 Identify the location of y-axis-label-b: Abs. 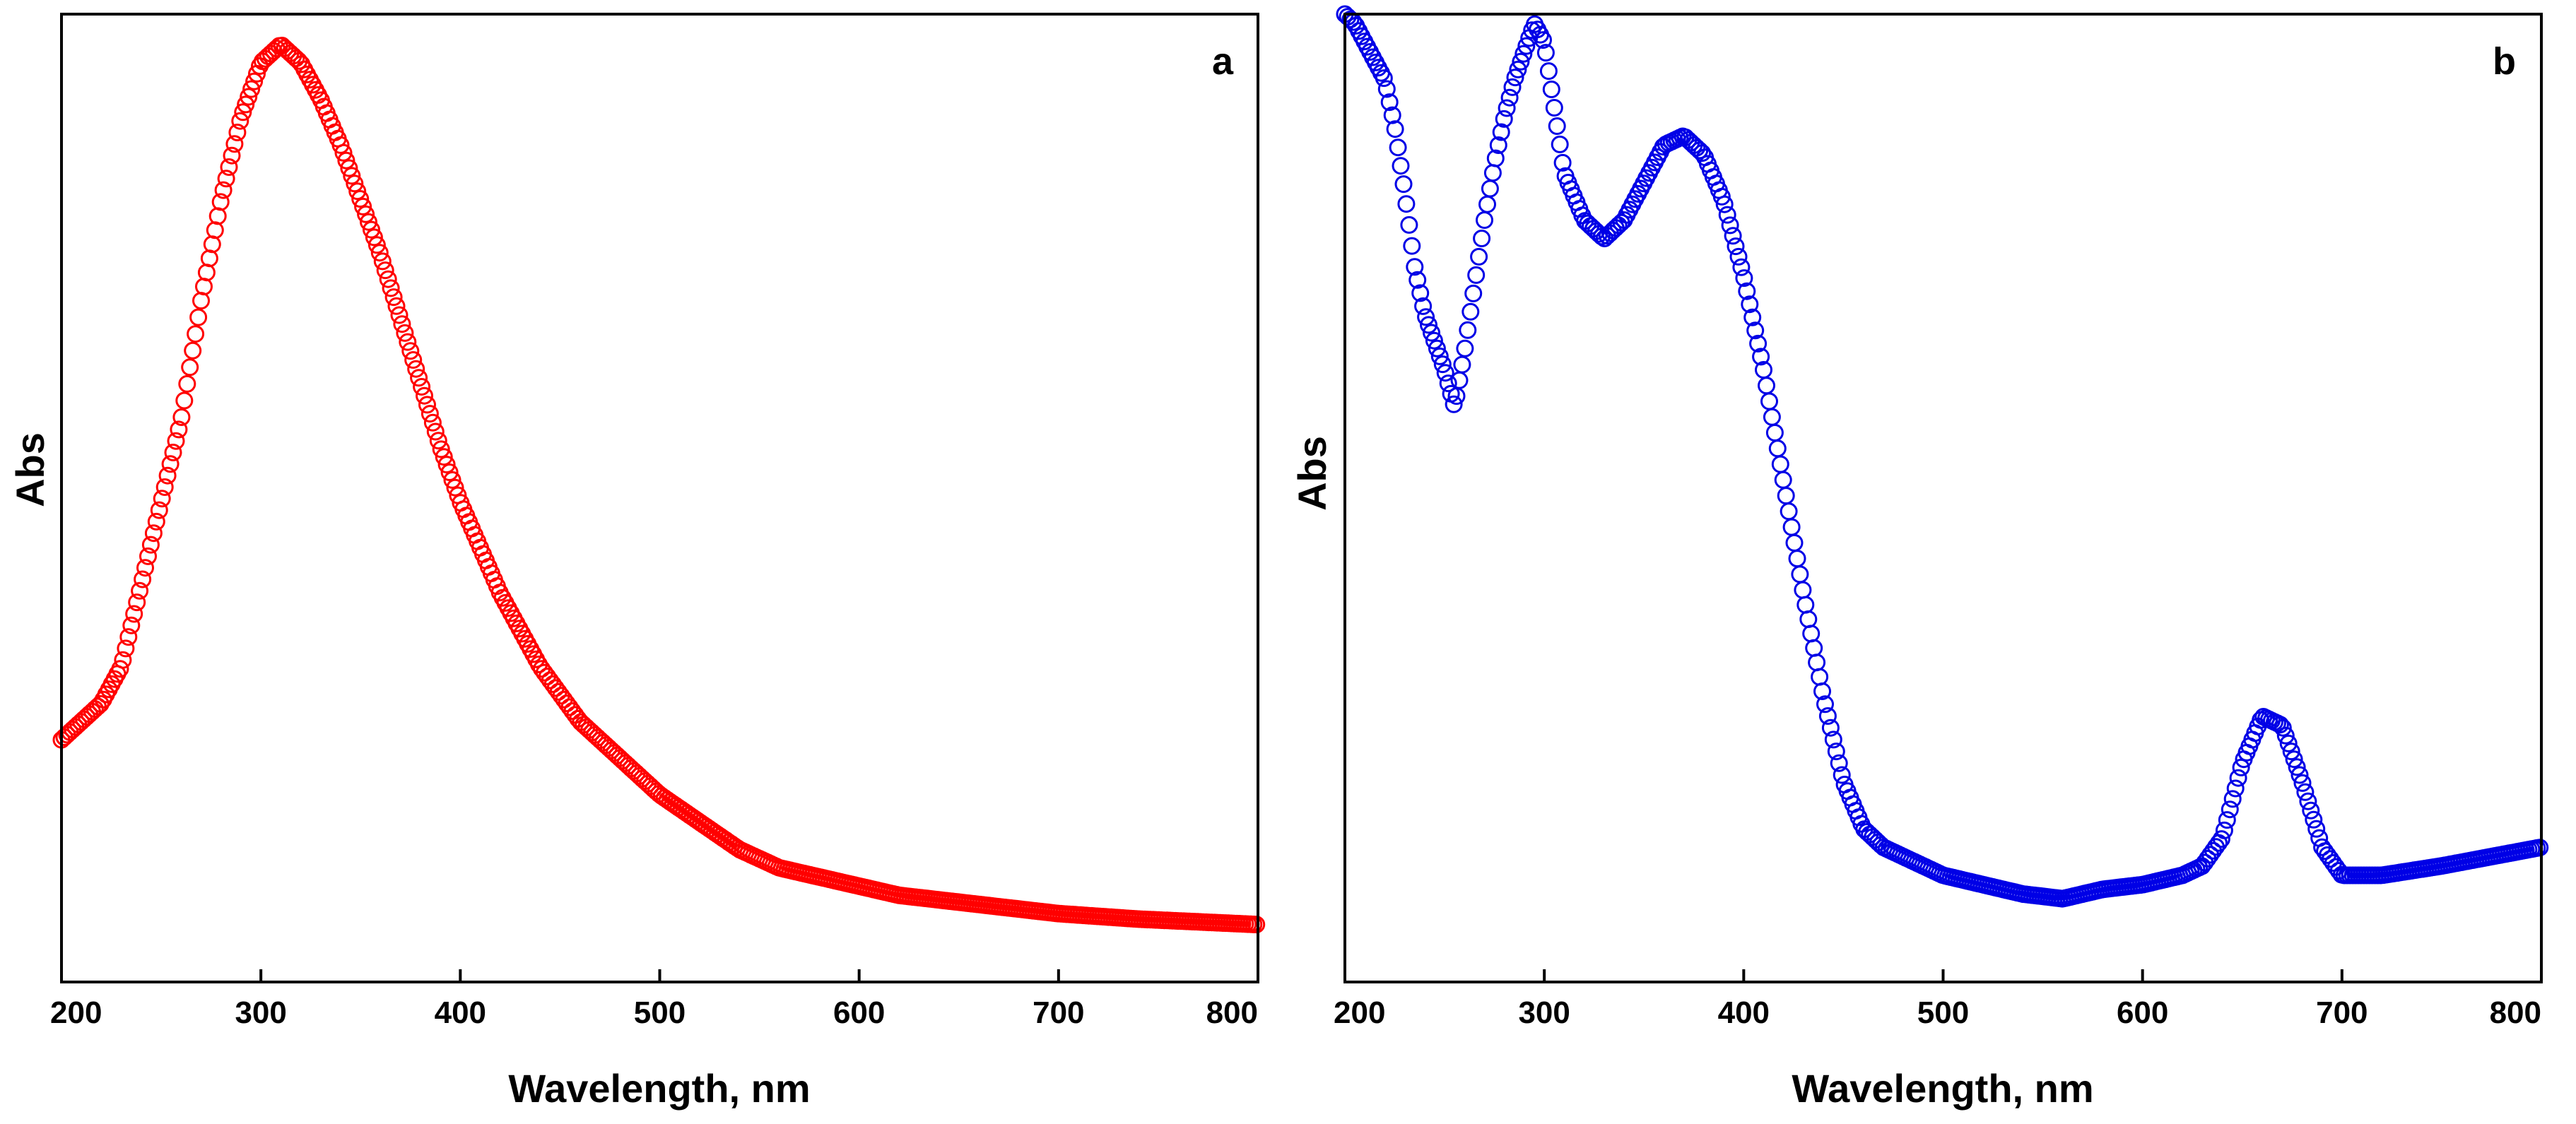
(1312, 473).